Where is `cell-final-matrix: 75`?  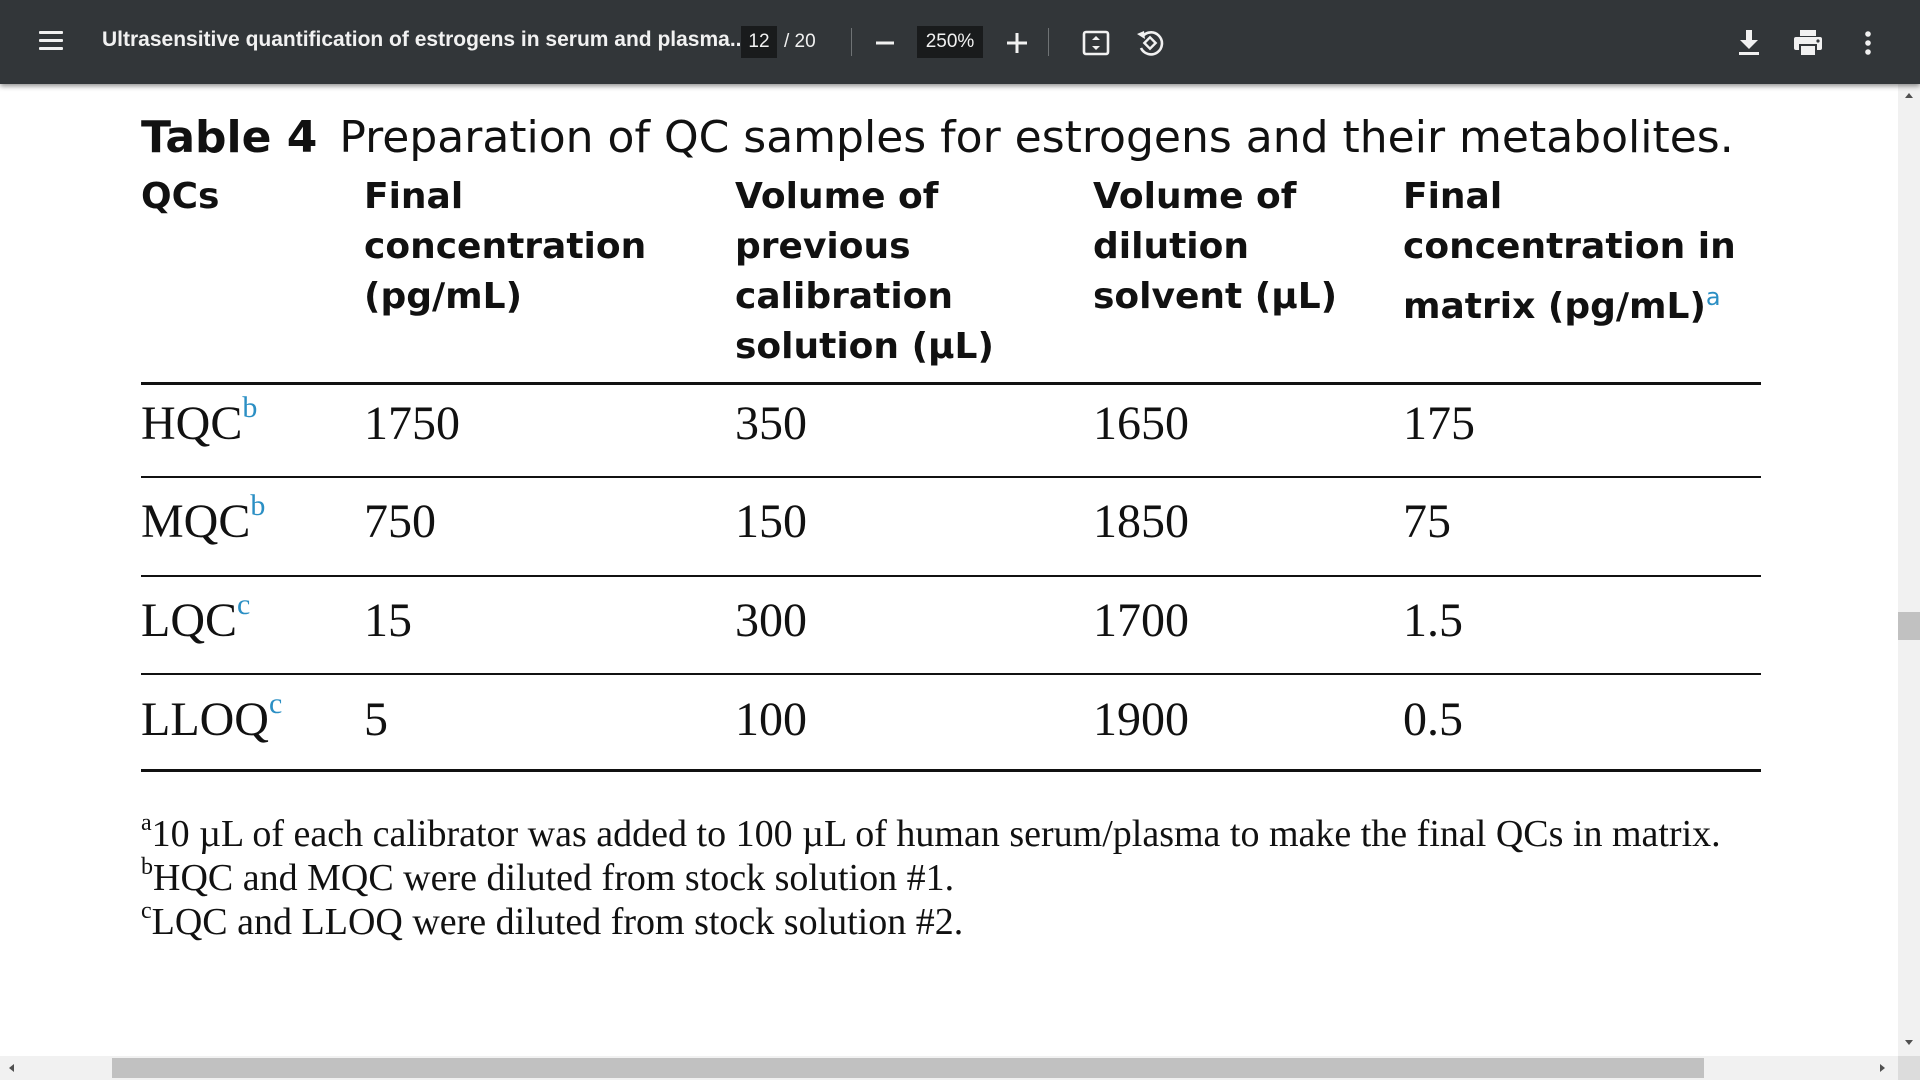
cell-final-matrix: 75 is located at coordinates (1427, 521).